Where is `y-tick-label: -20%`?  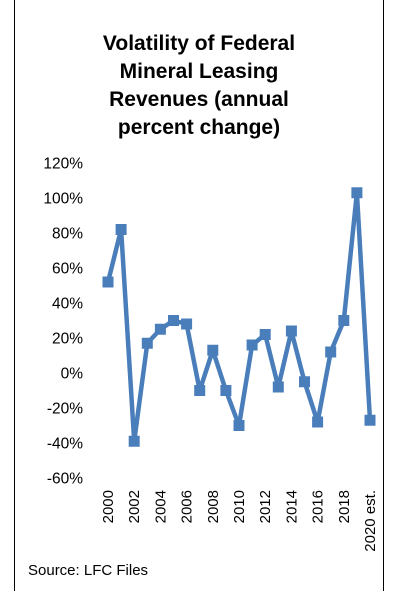 y-tick-label: -20% is located at coordinates (65, 409).